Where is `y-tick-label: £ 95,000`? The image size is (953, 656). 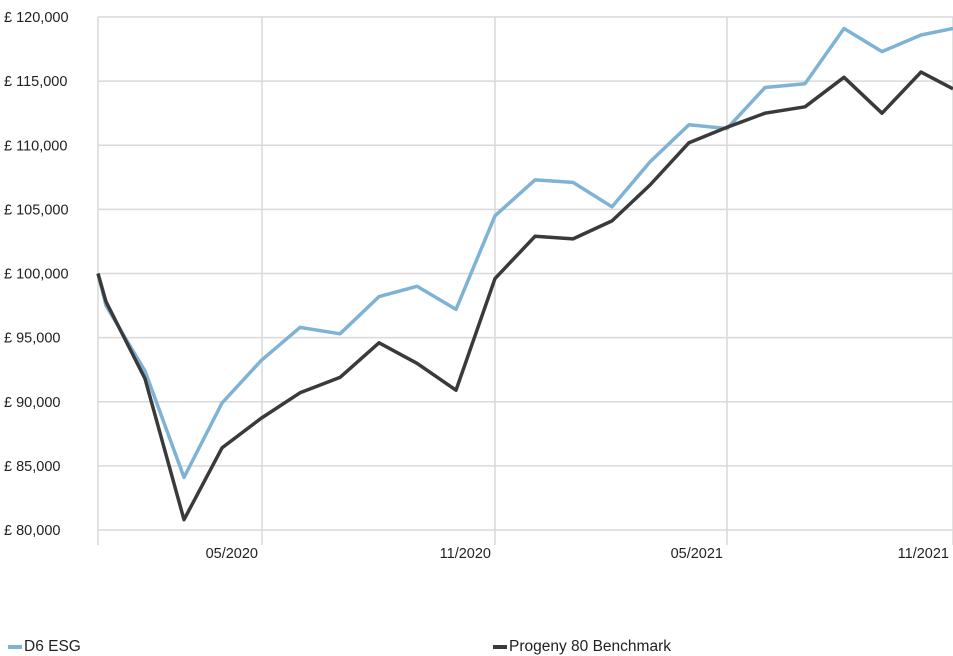 y-tick-label: £ 95,000 is located at coordinates (32, 339).